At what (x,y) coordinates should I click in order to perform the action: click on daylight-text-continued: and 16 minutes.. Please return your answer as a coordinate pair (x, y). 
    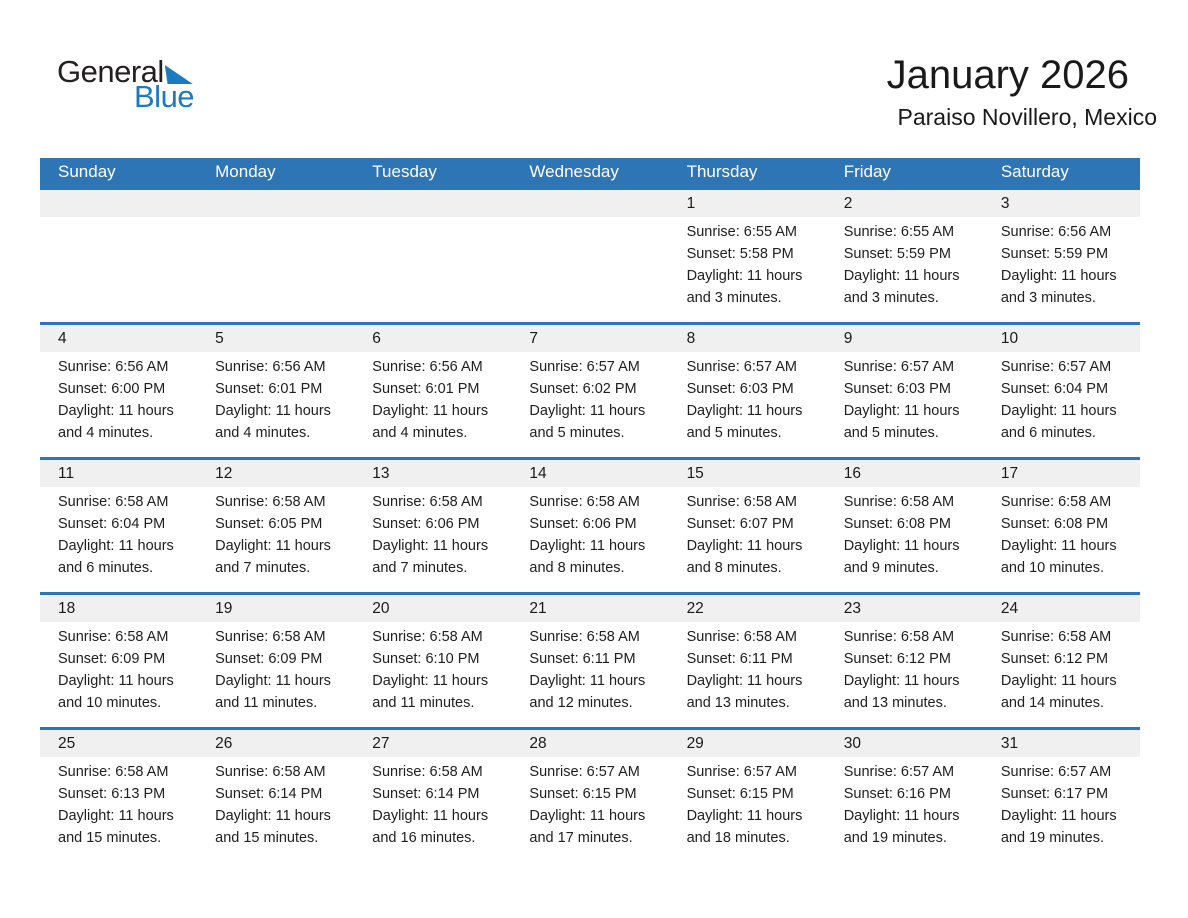
    Looking at the image, I should click on (424, 837).